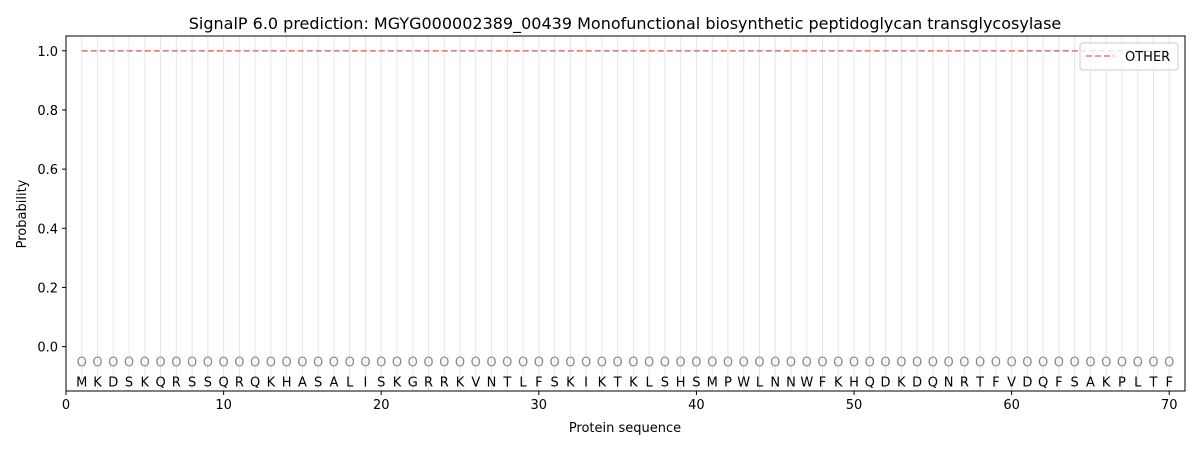 This screenshot has width=1200, height=450. Describe the element at coordinates (271, 382) in the screenshot. I see `residue-13: K` at that location.